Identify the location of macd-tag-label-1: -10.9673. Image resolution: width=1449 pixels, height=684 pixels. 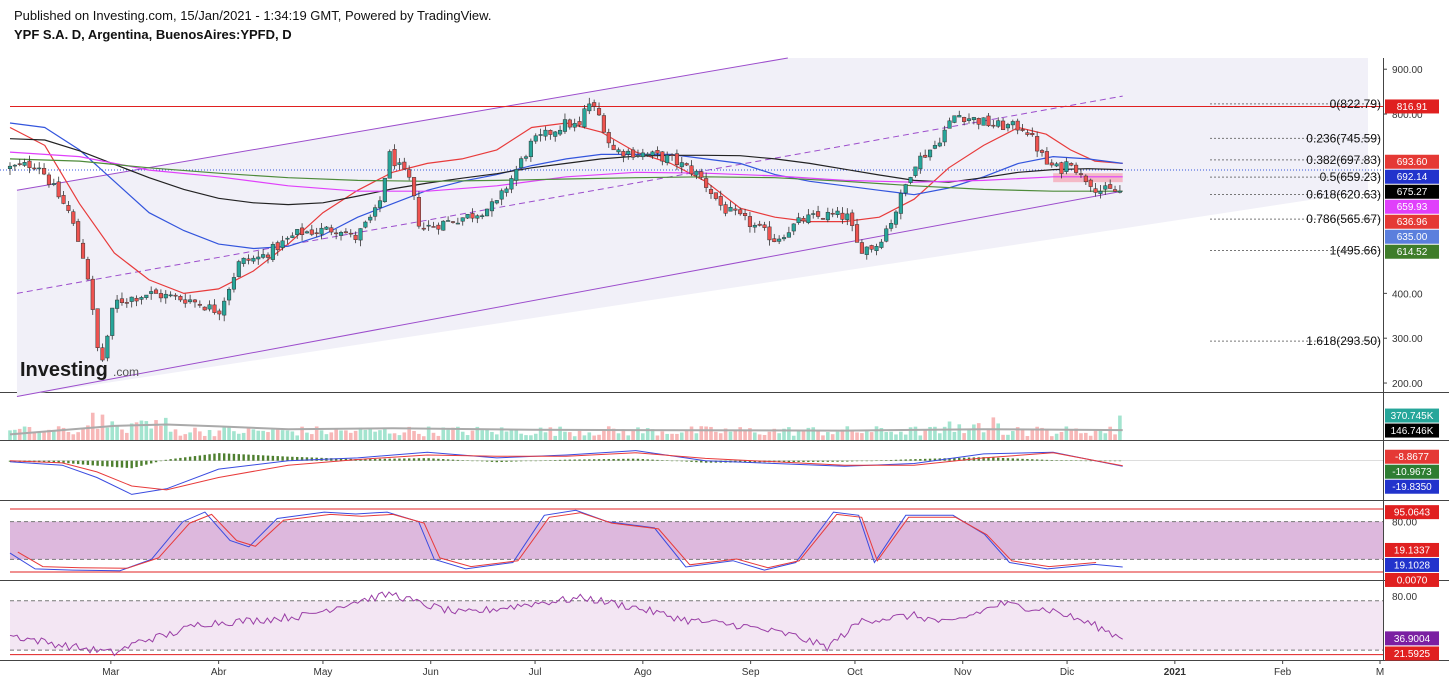
(1412, 472).